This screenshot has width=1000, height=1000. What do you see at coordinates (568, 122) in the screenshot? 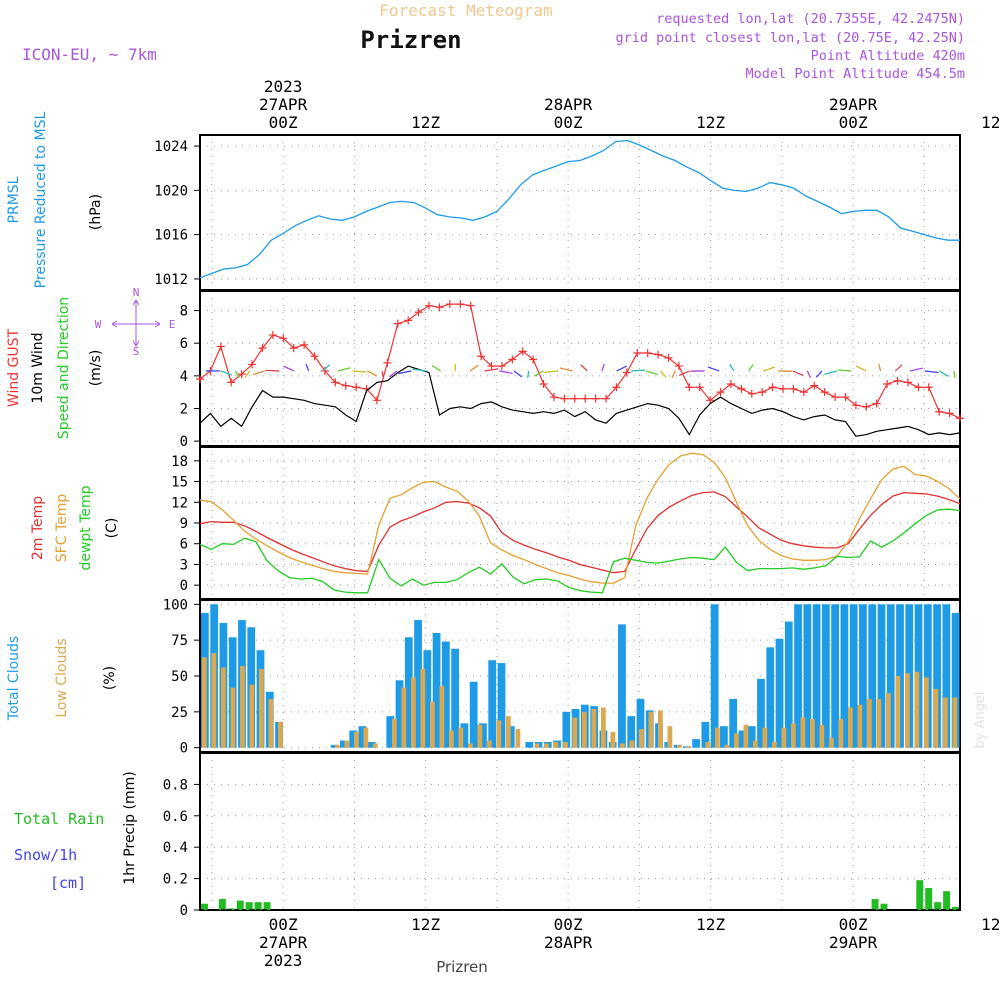
I see `time-label-top: 00Z` at bounding box center [568, 122].